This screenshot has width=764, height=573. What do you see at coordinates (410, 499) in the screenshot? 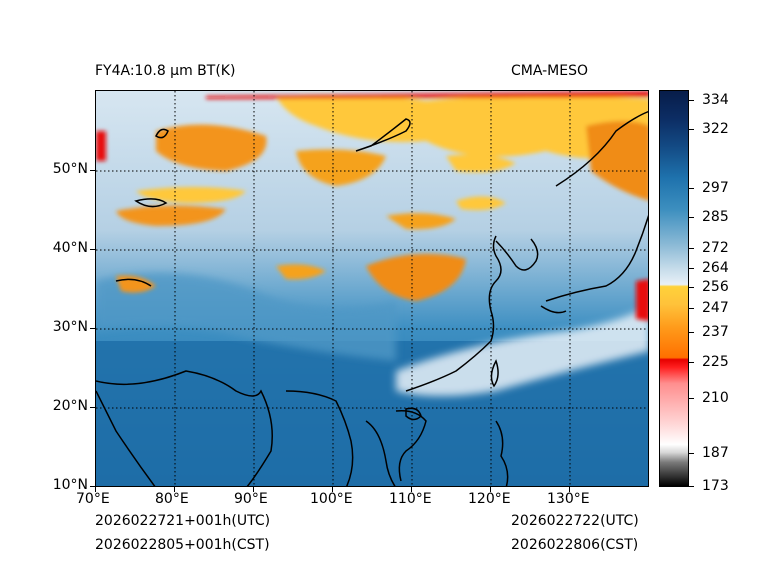
I see `x-tick-label: 110°E` at bounding box center [410, 499].